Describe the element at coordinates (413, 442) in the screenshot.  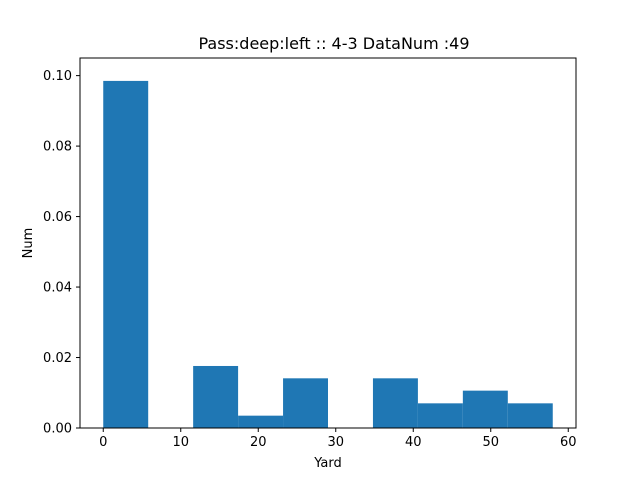
I see `x-tick-label: 40` at that location.